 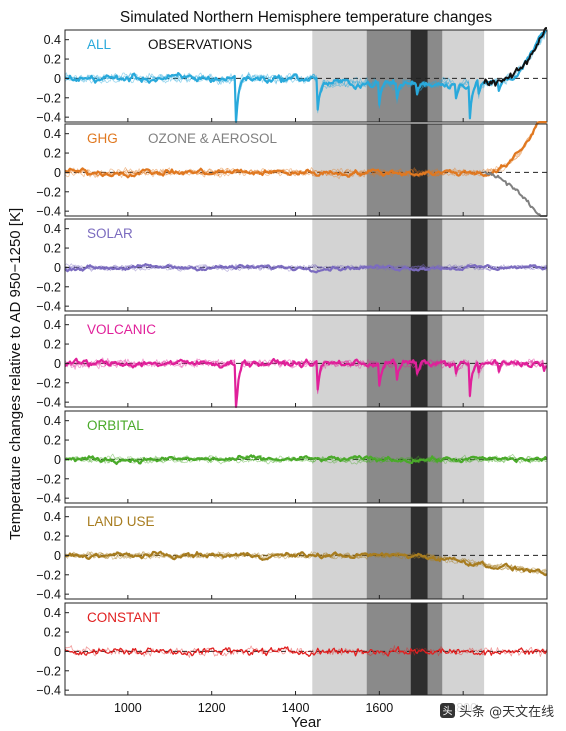 I want to click on panel-label: ORBITAL, so click(x=115, y=425).